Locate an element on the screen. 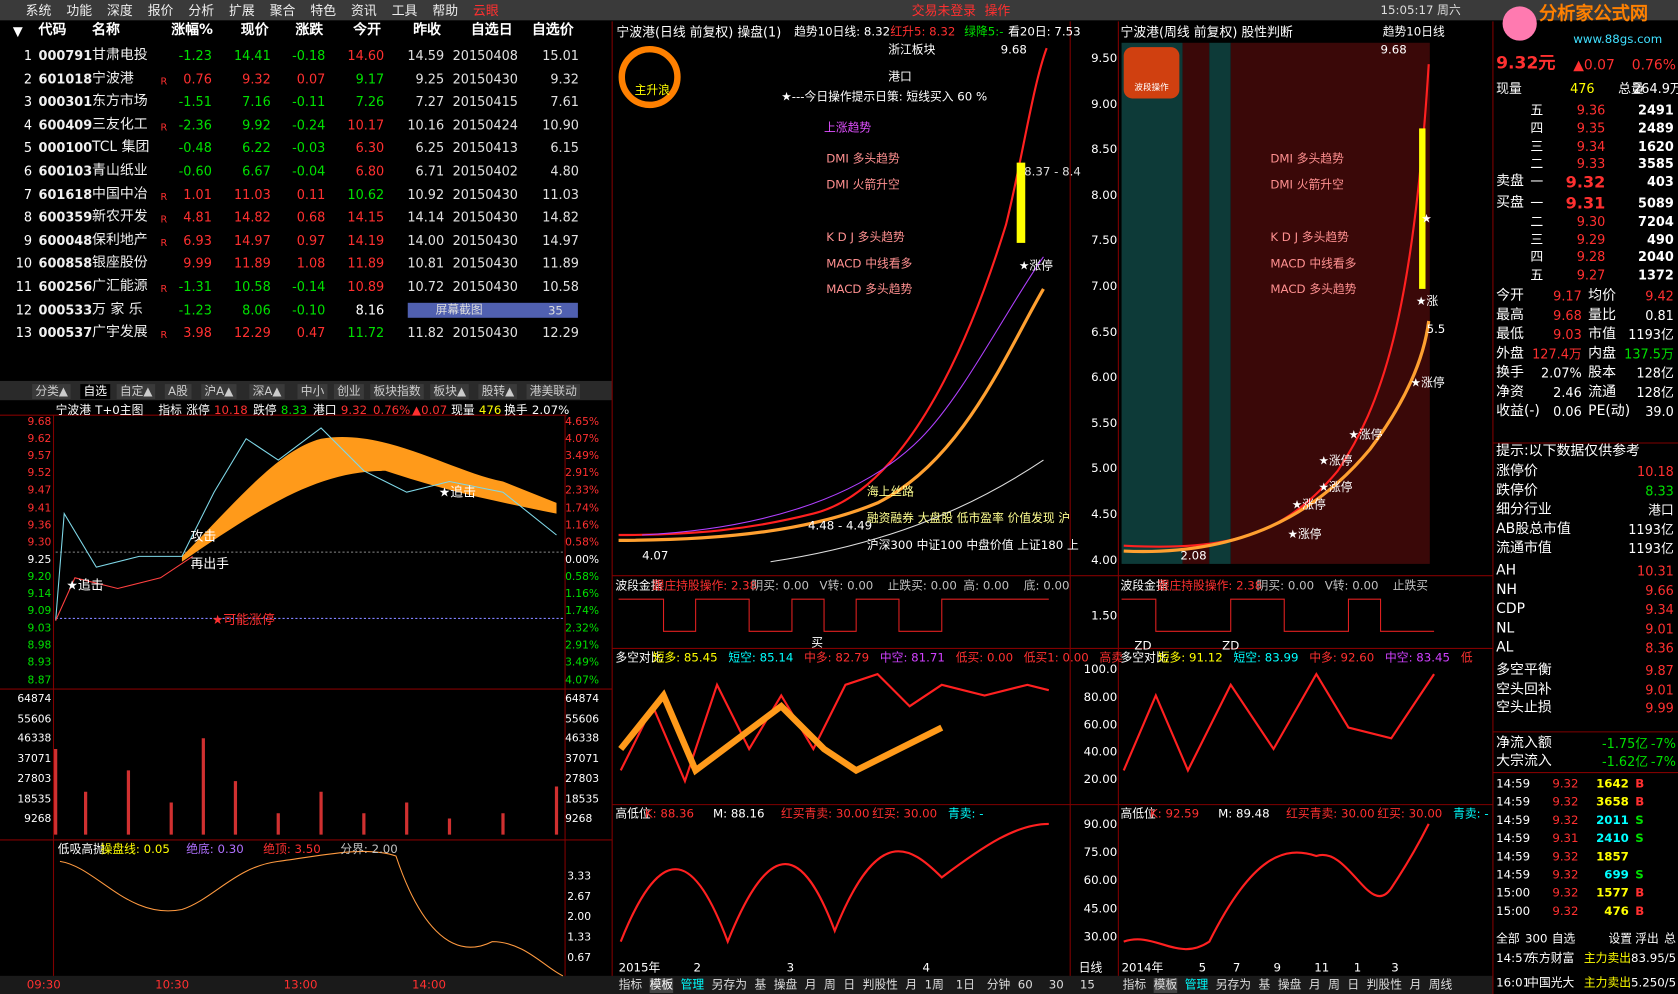 This screenshot has width=1678, height=994. tab: 创业 is located at coordinates (348, 392).